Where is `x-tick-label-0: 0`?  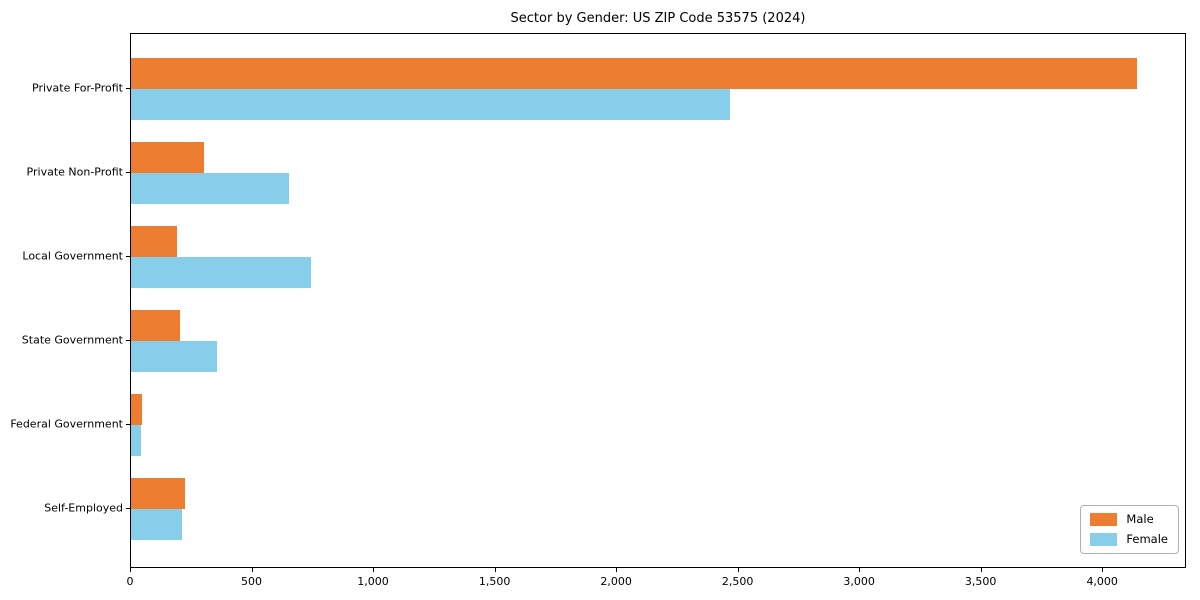 x-tick-label-0: 0 is located at coordinates (130, 581).